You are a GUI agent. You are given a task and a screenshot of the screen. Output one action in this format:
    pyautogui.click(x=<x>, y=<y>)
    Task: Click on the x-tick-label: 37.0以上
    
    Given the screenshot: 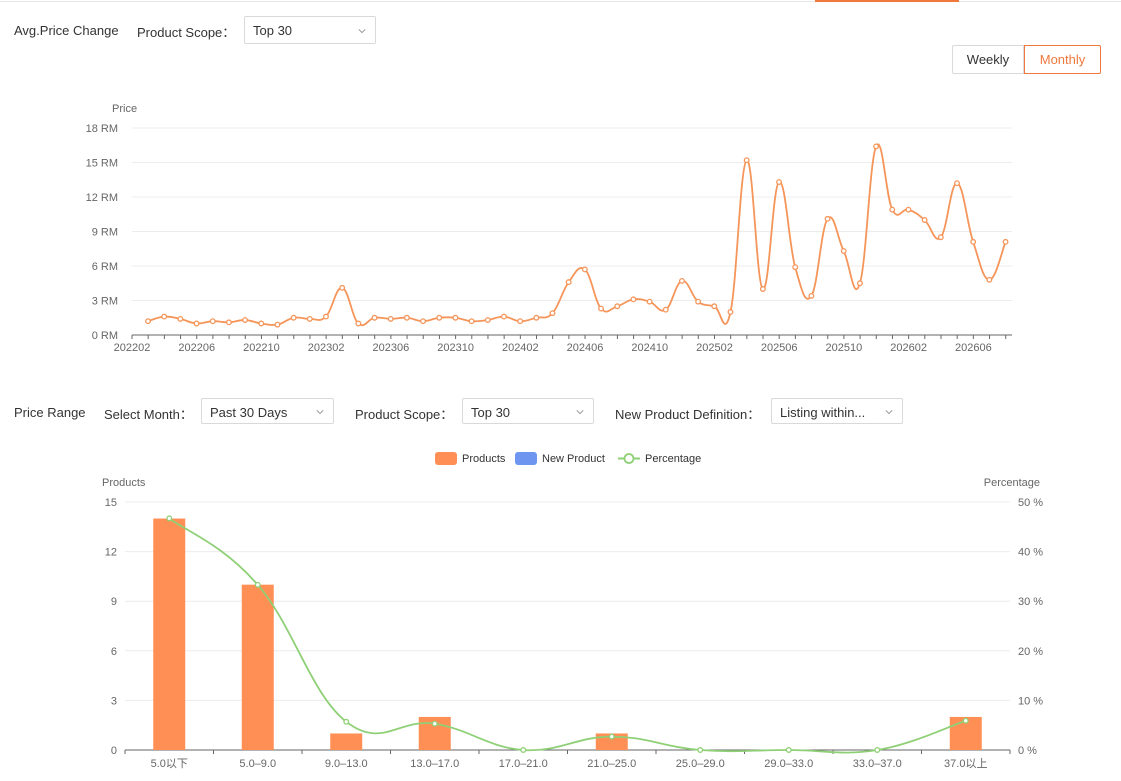 What is the action you would take?
    pyautogui.click(x=965, y=763)
    